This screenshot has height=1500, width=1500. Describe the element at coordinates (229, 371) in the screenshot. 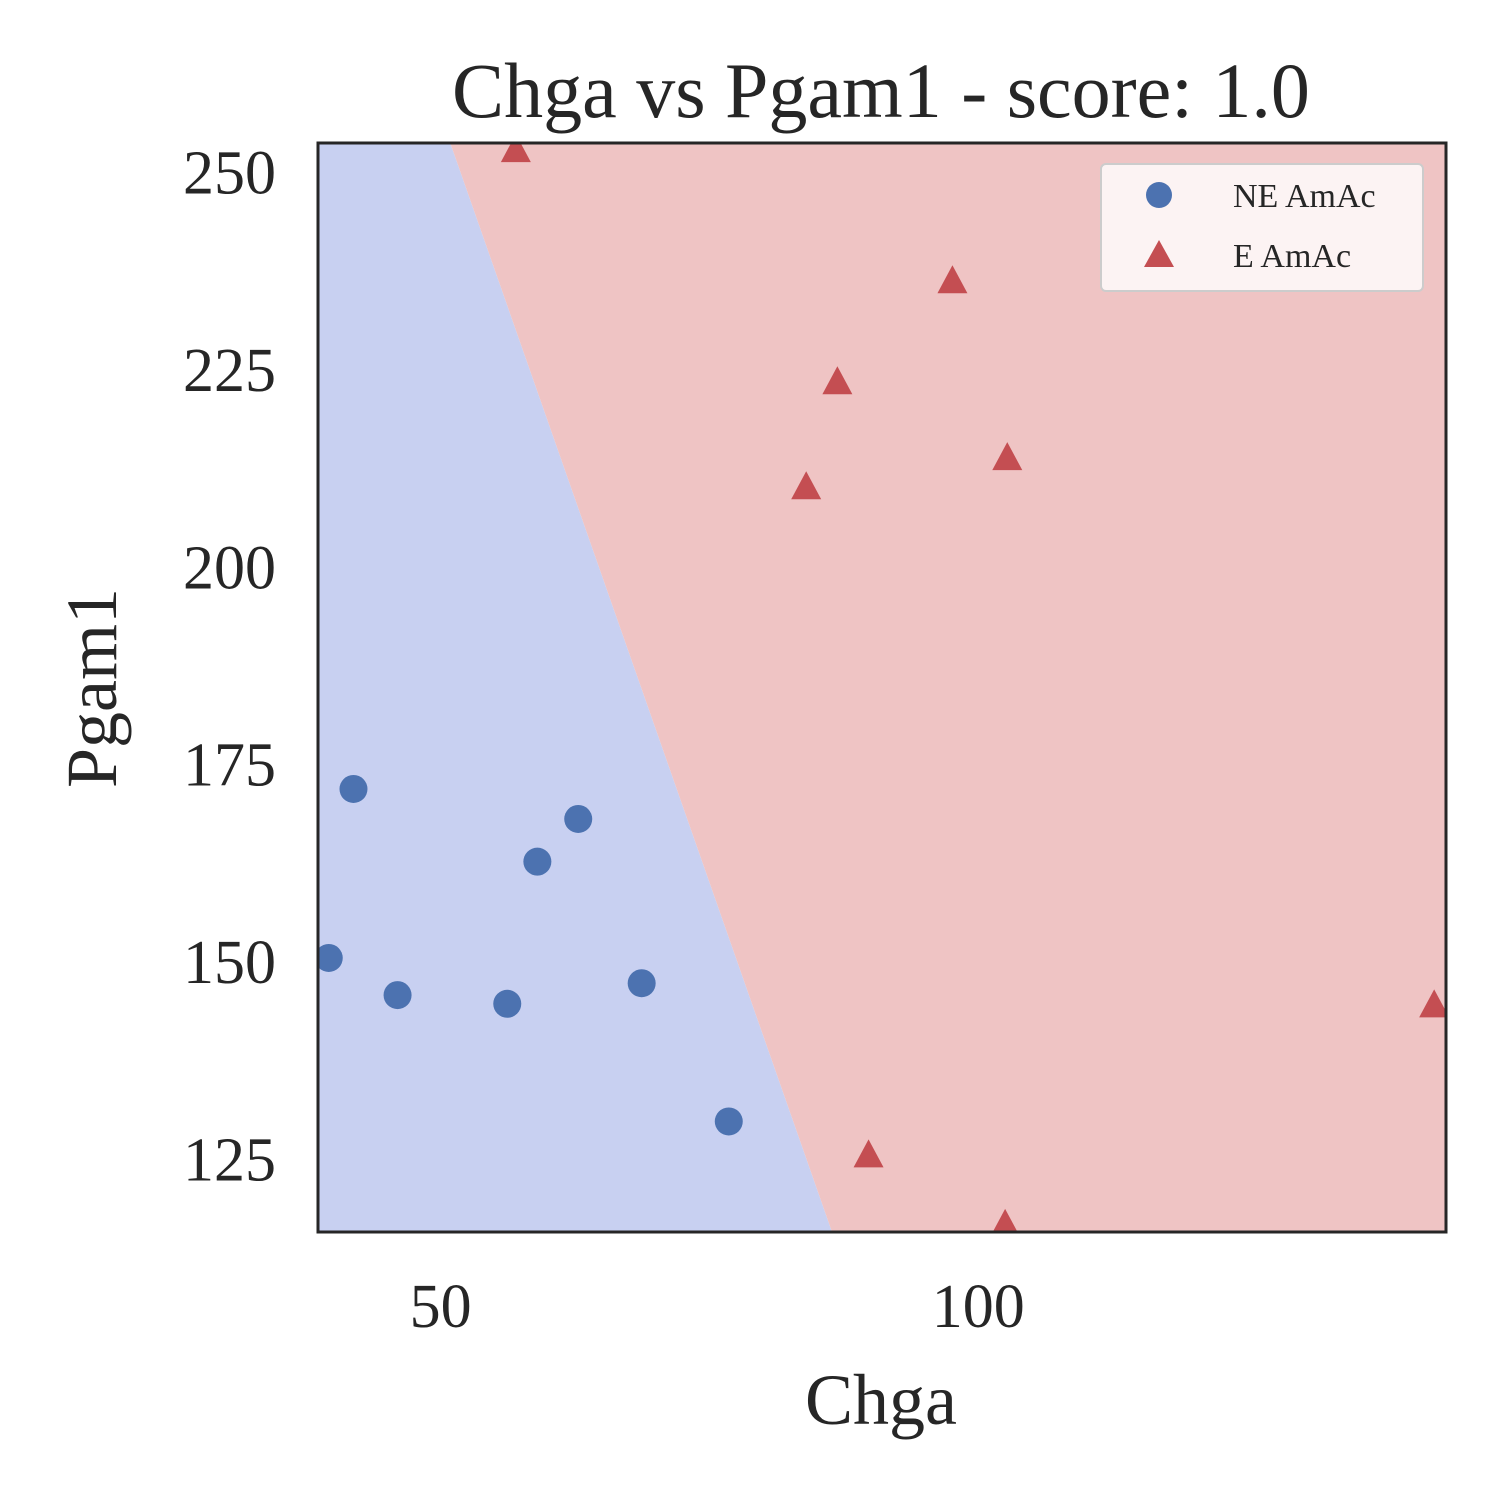

I see `y-tick-label-225: 225` at that location.